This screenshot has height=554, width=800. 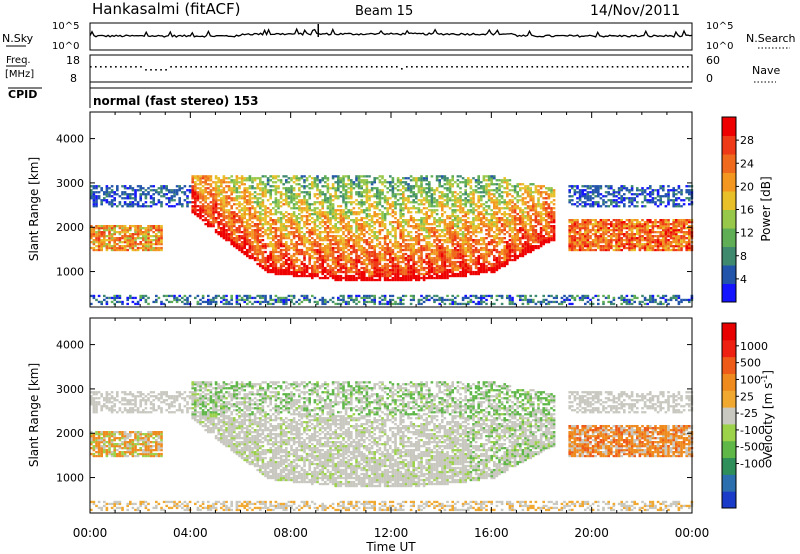 I want to click on noise-tick-top-left: 10^5, so click(x=65, y=26).